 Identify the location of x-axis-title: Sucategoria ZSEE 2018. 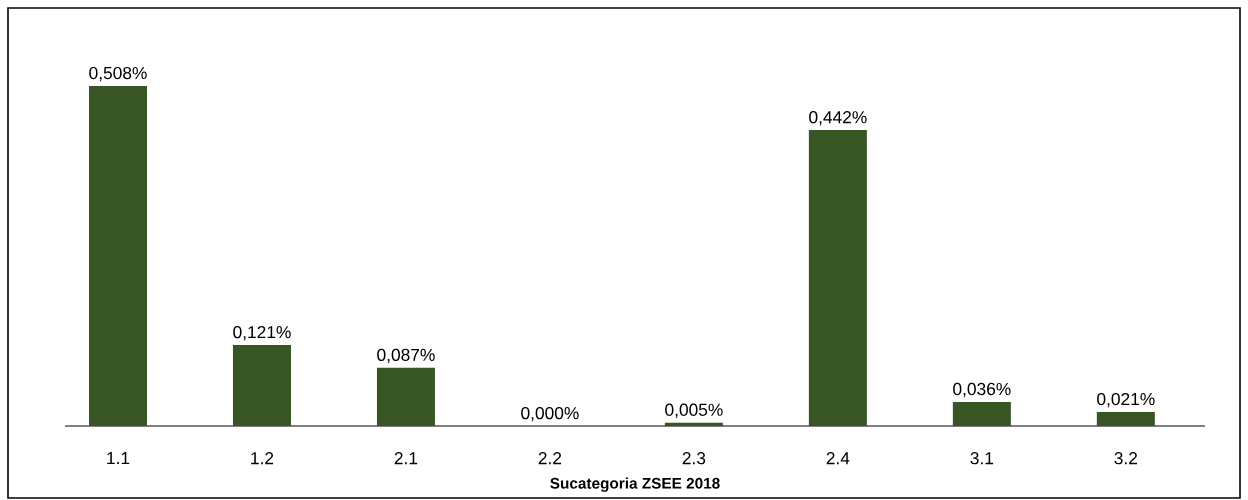
(635, 484).